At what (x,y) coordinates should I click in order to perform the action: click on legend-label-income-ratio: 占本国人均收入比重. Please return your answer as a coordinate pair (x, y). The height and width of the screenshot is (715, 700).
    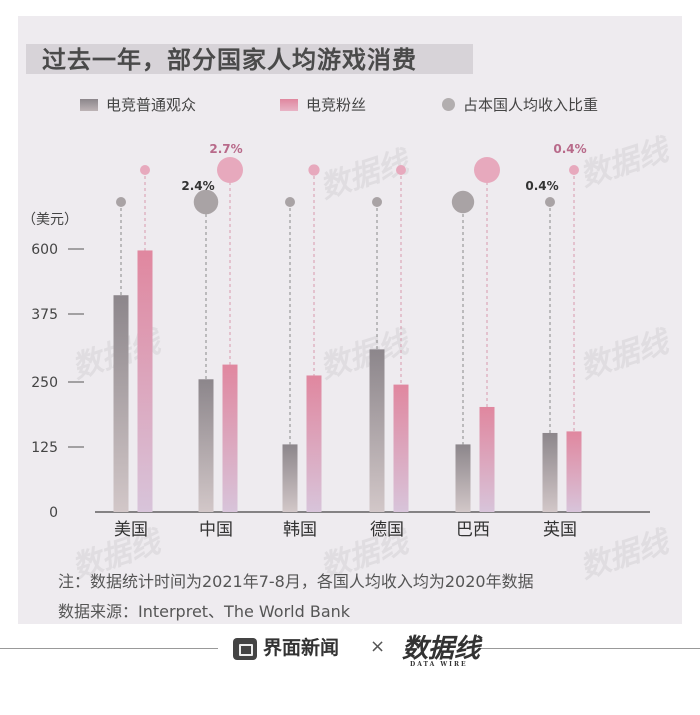
    Looking at the image, I should click on (531, 105).